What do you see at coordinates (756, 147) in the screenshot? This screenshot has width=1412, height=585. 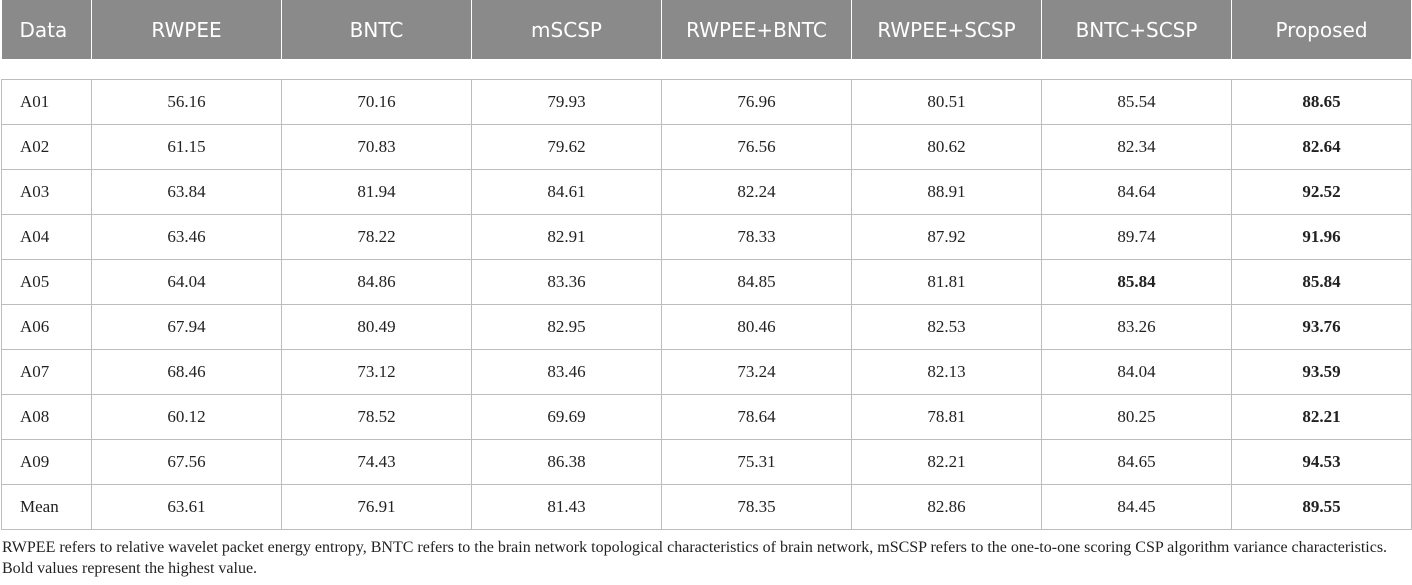 I see `cell: 76.56` at bounding box center [756, 147].